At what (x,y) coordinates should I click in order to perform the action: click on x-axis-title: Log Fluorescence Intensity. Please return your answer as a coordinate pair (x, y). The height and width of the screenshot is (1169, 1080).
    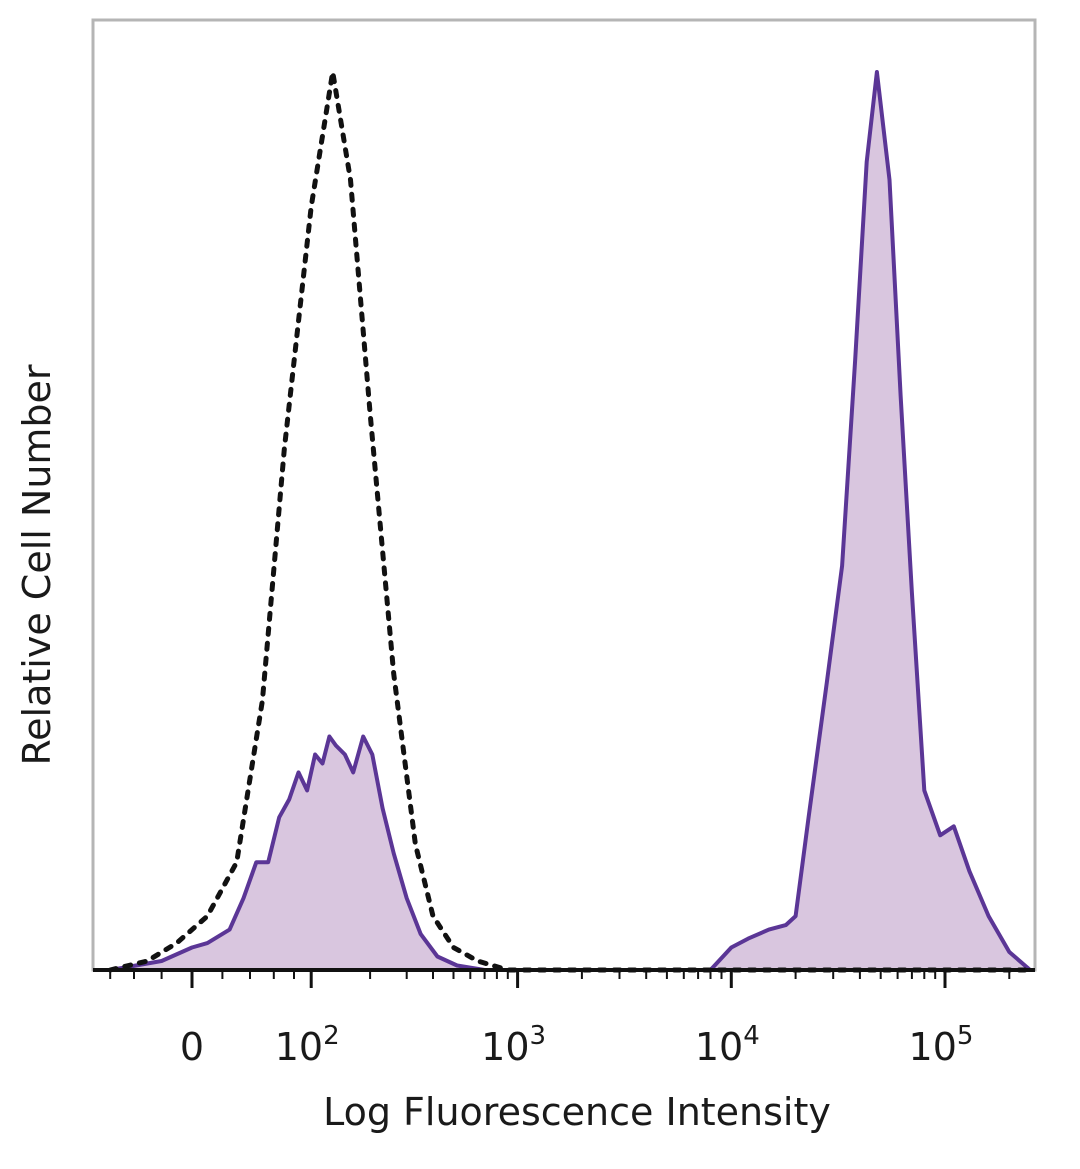
    Looking at the image, I should click on (577, 1112).